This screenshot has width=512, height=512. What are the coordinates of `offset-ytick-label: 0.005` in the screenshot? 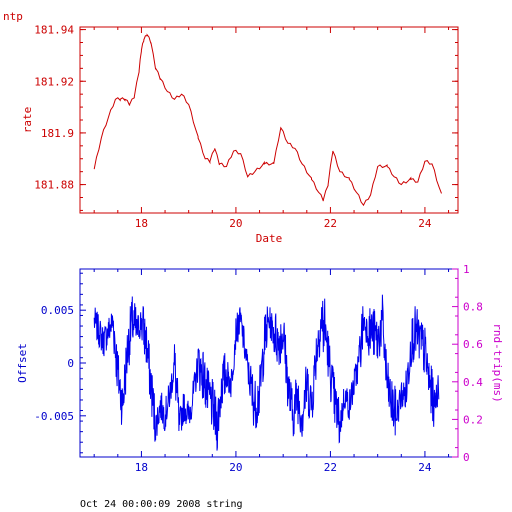 It's located at (57, 310).